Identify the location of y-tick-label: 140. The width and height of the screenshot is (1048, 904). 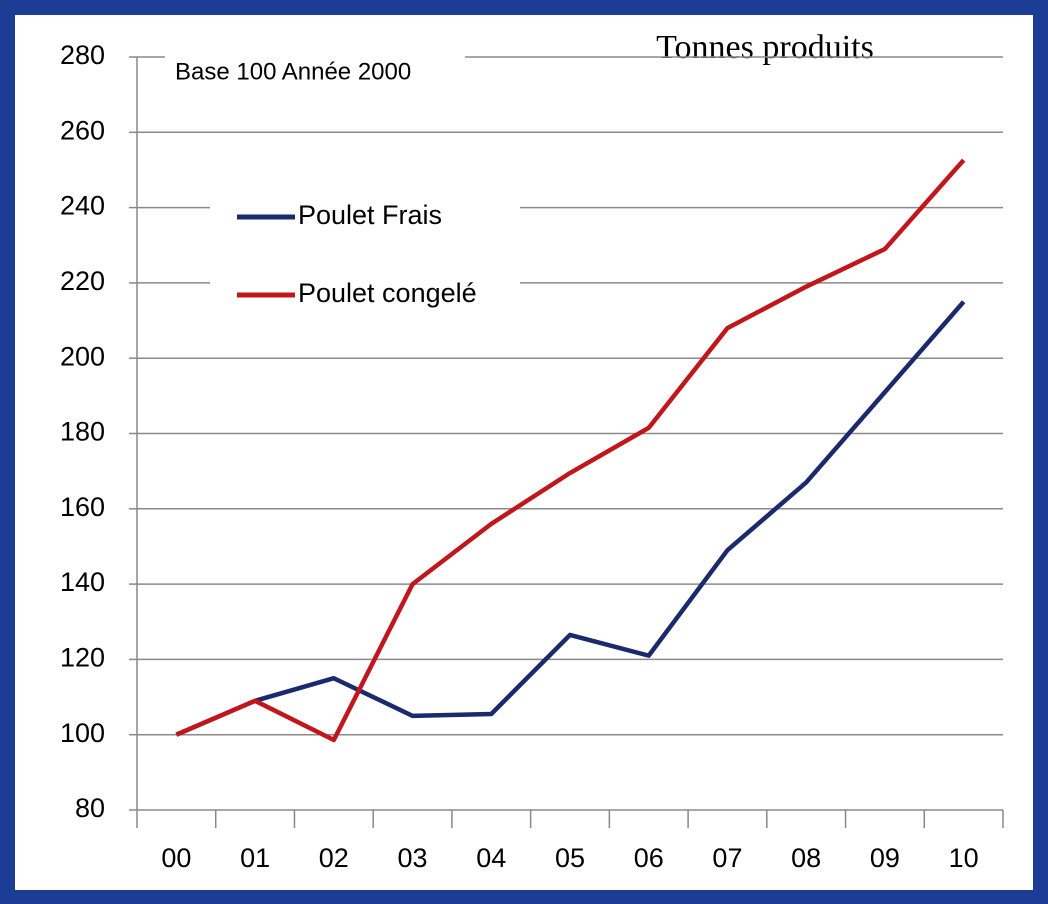
(82, 582).